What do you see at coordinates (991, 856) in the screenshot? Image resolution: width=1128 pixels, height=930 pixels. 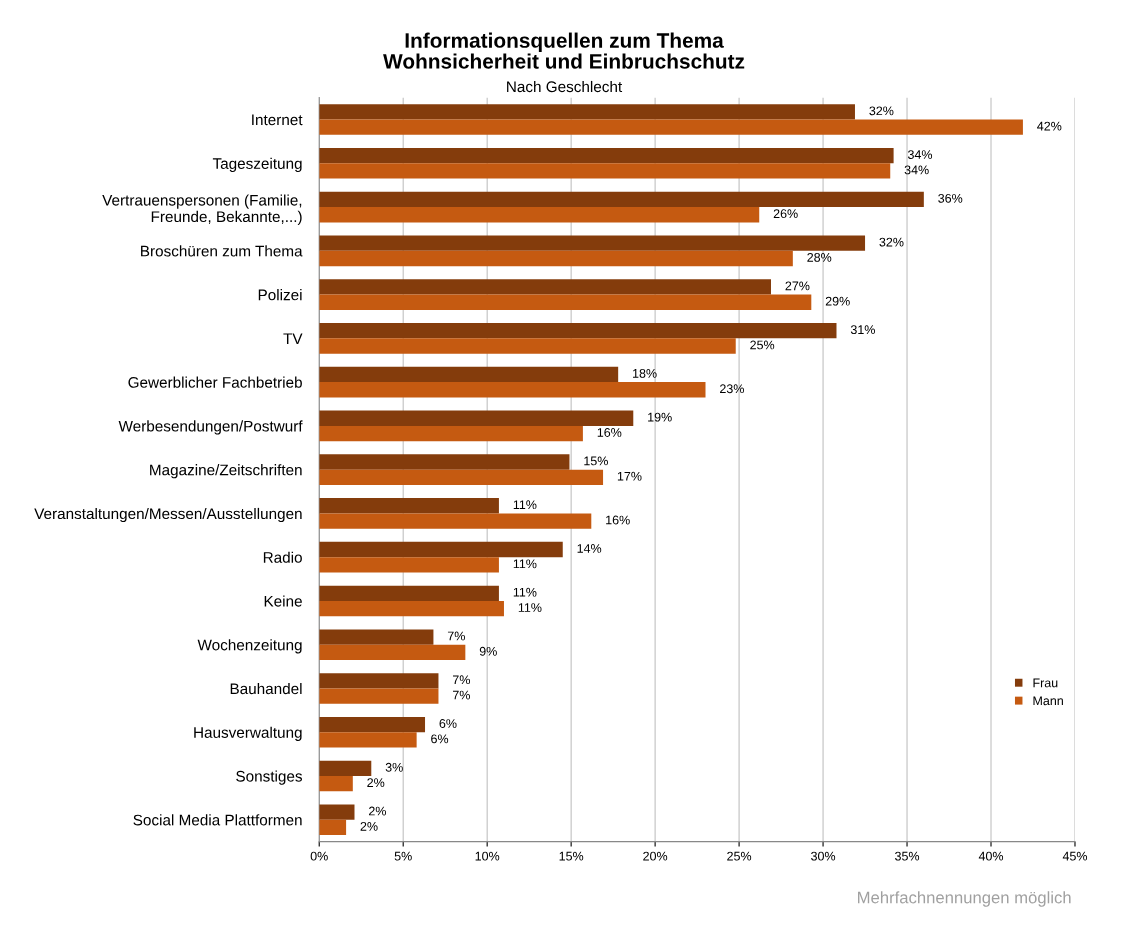 I see `x-tick-label: 40%` at bounding box center [991, 856].